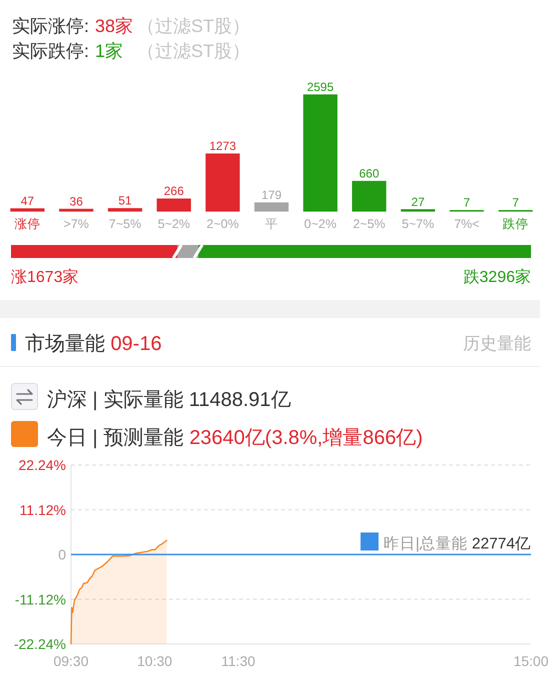 This screenshot has width=558, height=682. Describe the element at coordinates (306, 438) in the screenshot. I see `annotation: 23640亿(3.8%,增量866亿)` at that location.